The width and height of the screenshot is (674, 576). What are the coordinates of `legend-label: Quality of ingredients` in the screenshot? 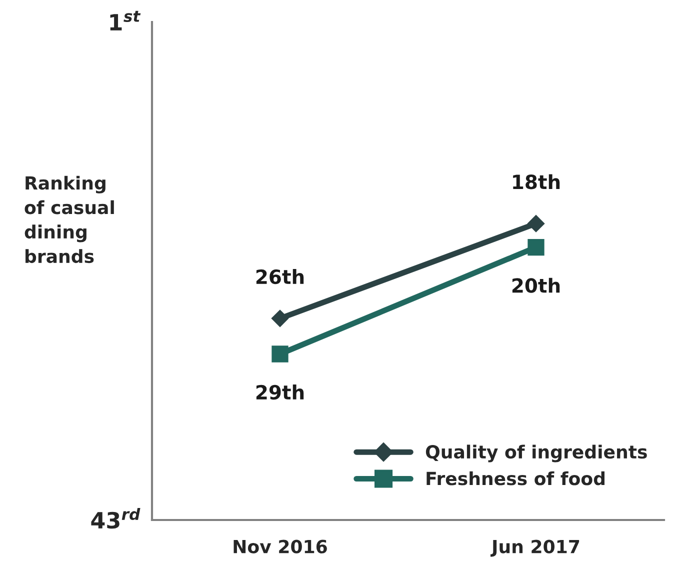 It's located at (536, 453).